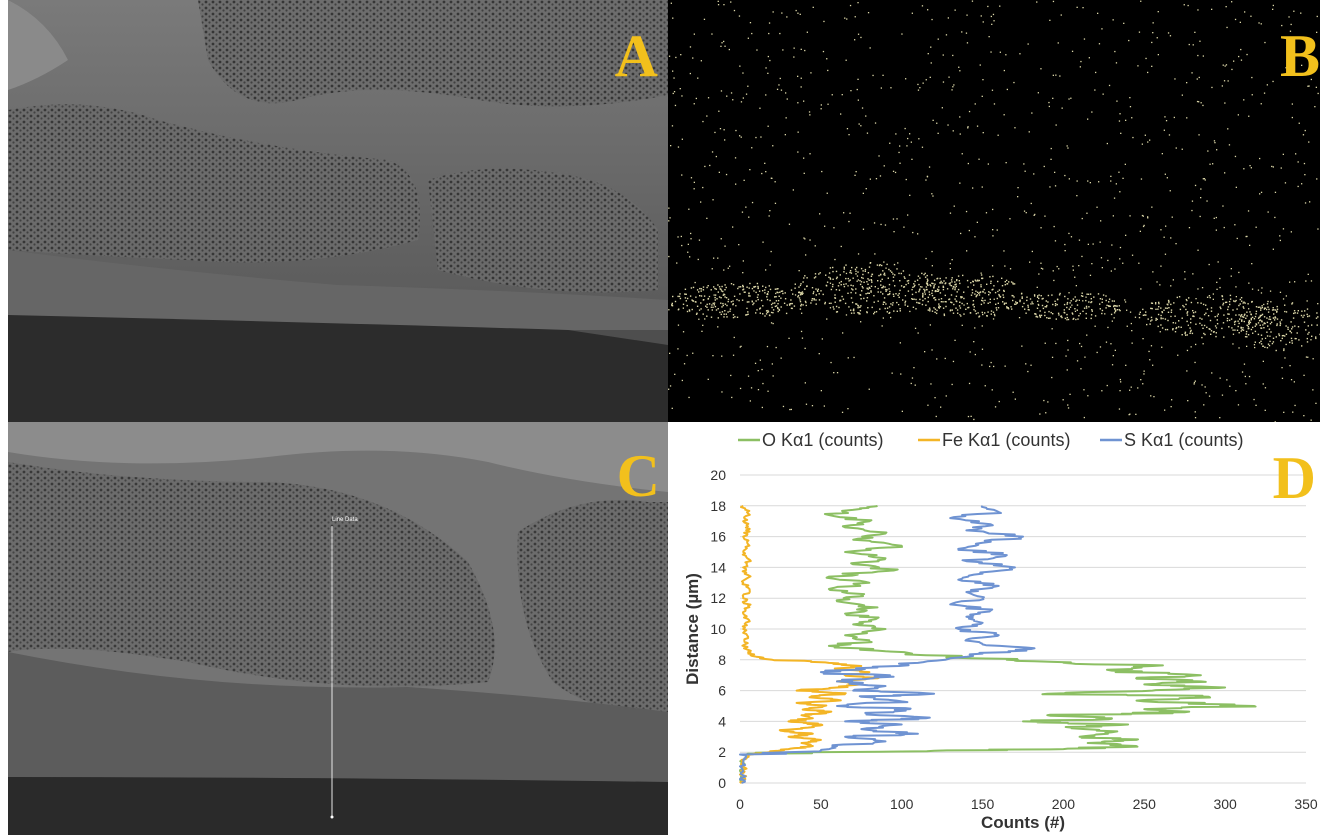  I want to click on line-scan-end-marker, so click(332, 817).